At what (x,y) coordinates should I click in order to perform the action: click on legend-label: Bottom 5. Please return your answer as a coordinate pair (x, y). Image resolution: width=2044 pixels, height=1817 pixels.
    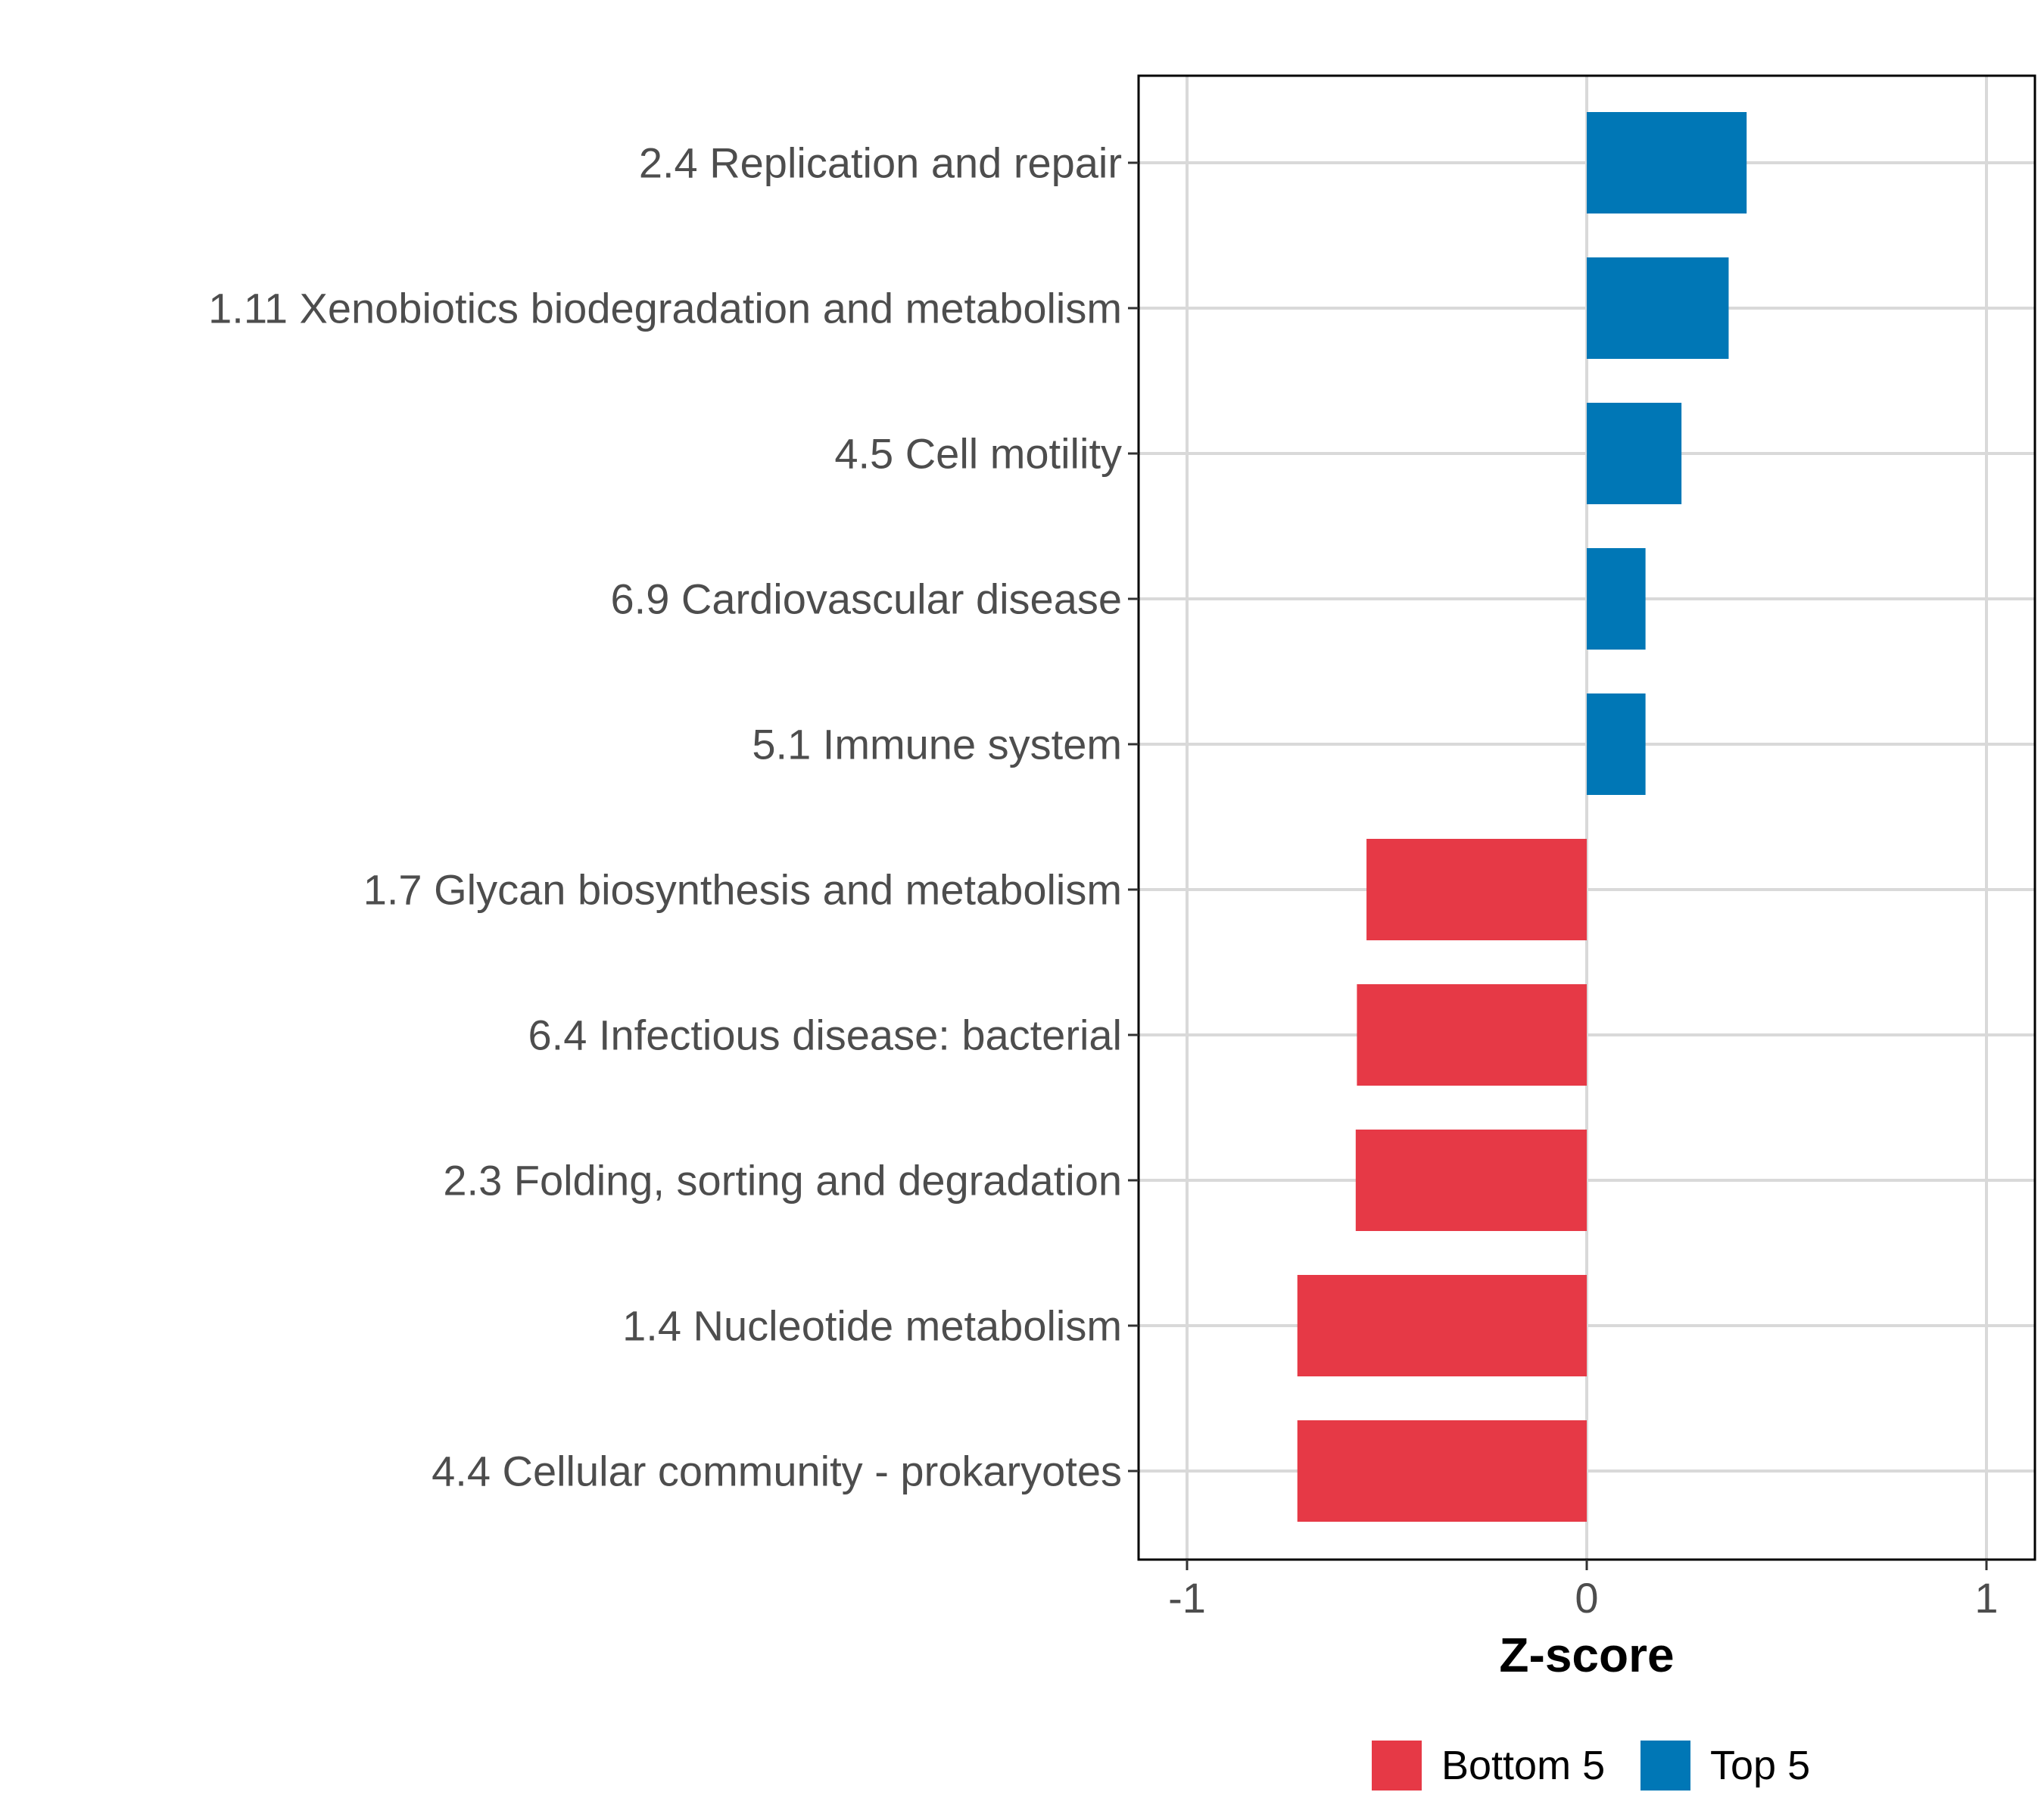
    Looking at the image, I should click on (1523, 1765).